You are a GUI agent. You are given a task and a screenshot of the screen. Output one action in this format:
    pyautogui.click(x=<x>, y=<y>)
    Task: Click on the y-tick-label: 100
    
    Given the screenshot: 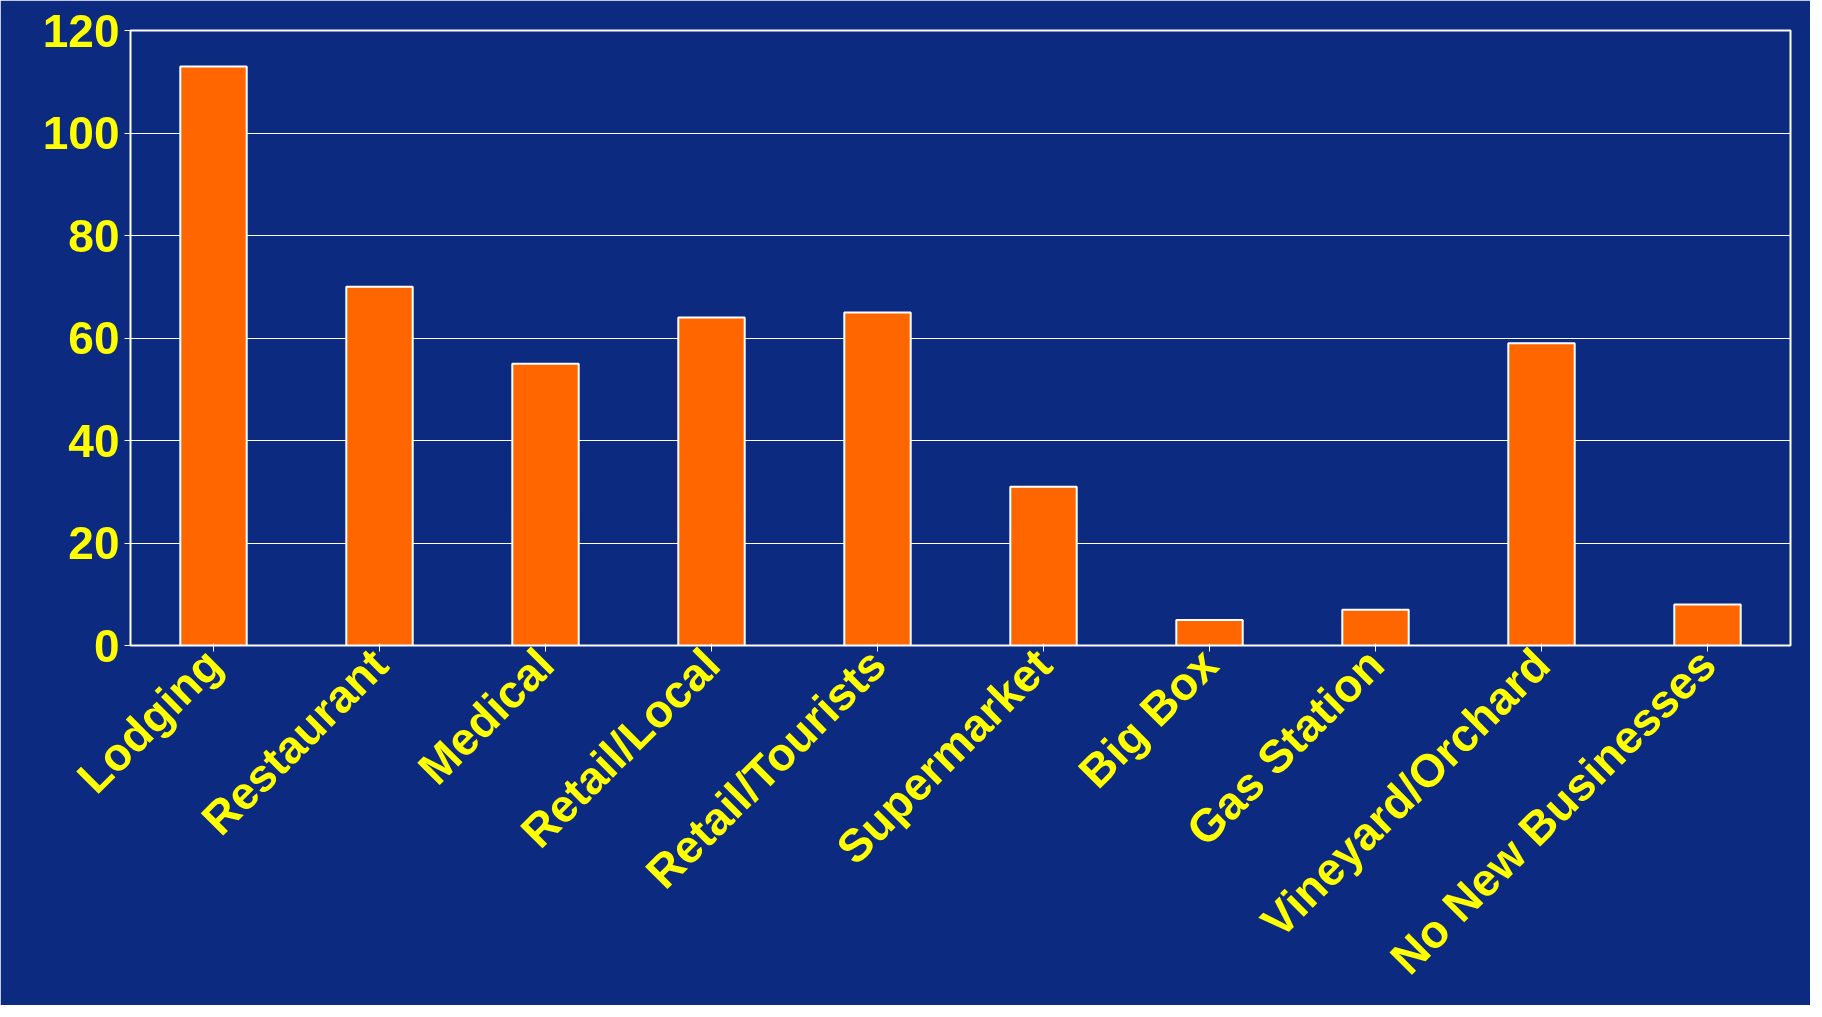 What is the action you would take?
    pyautogui.click(x=81, y=133)
    